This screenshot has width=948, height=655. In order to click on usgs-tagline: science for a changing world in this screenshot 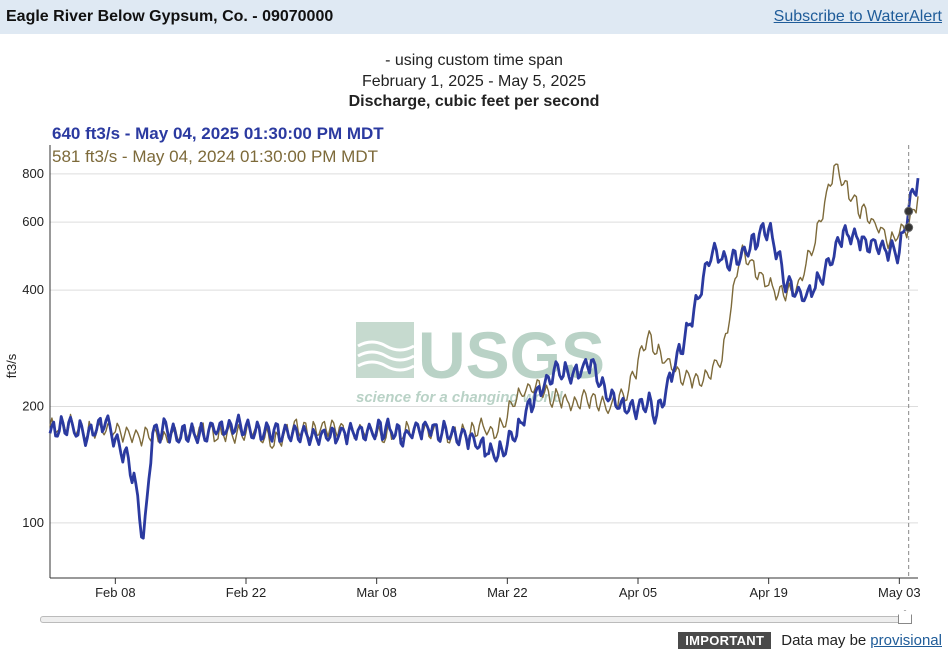, I will do `click(460, 397)`.